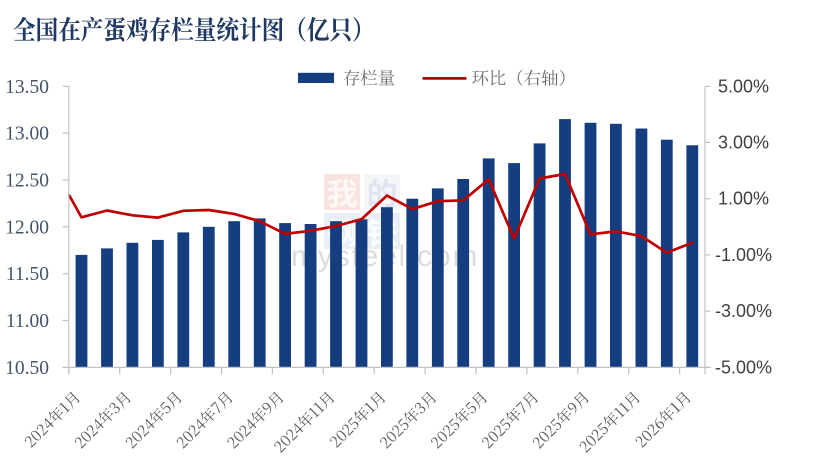 The image size is (817, 475). I want to click on svg-text: 10.50, so click(27, 368).